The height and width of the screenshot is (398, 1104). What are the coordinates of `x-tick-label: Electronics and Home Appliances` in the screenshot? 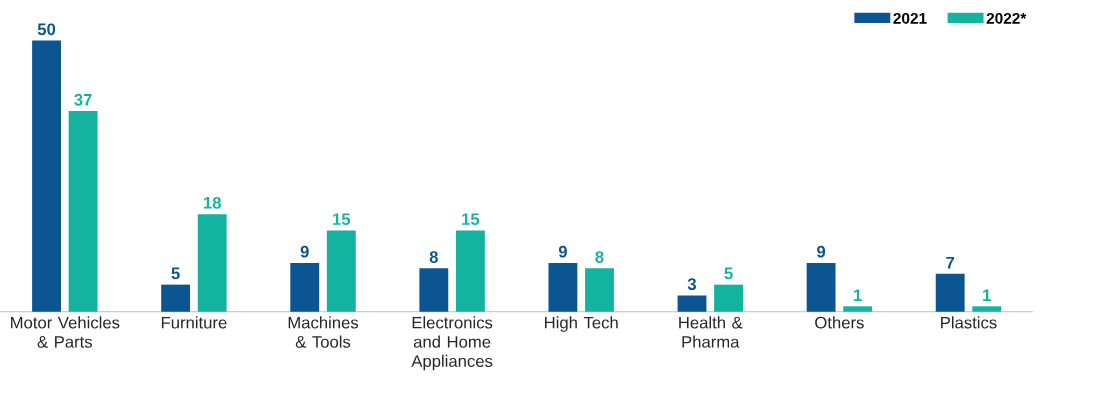 It's located at (452, 343).